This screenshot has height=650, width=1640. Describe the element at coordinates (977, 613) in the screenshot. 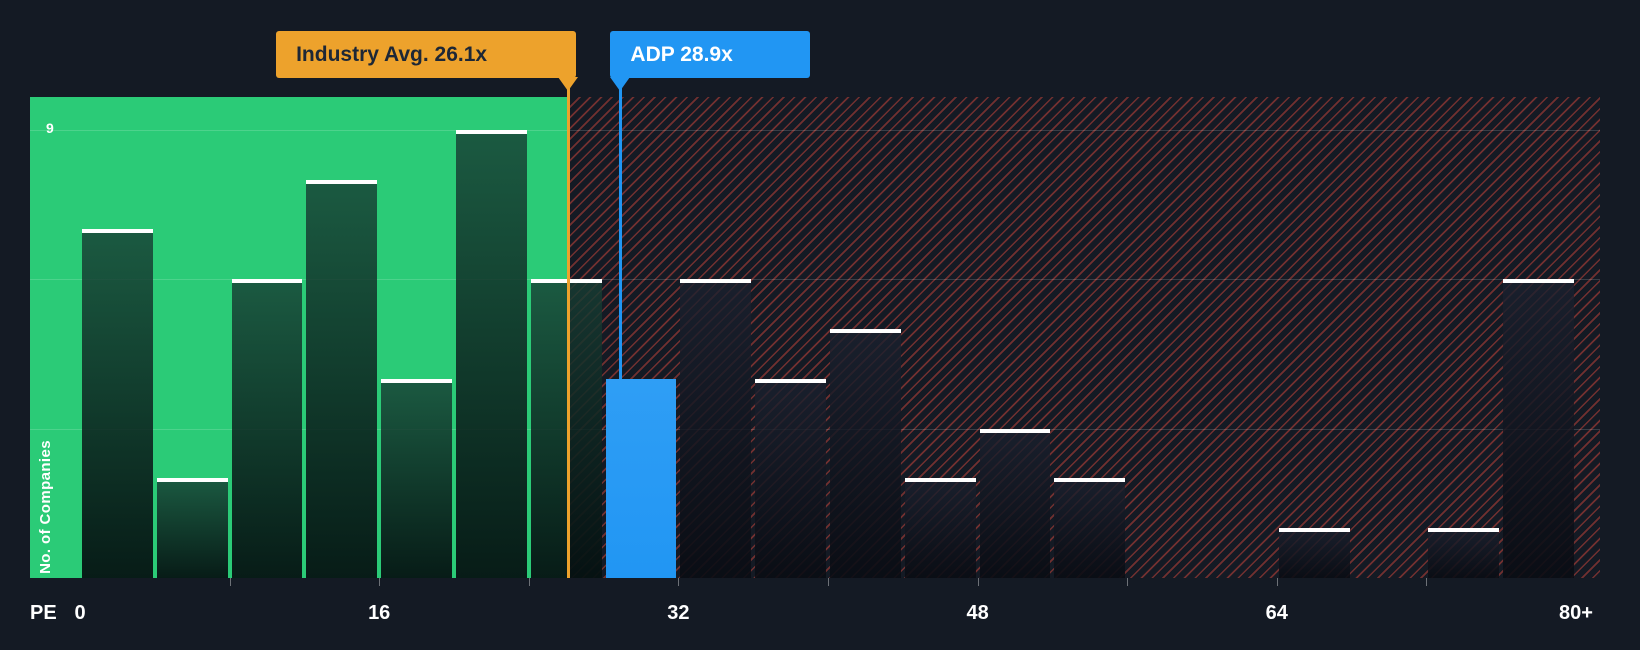

I see `x-axis-tick-label: 48` at that location.